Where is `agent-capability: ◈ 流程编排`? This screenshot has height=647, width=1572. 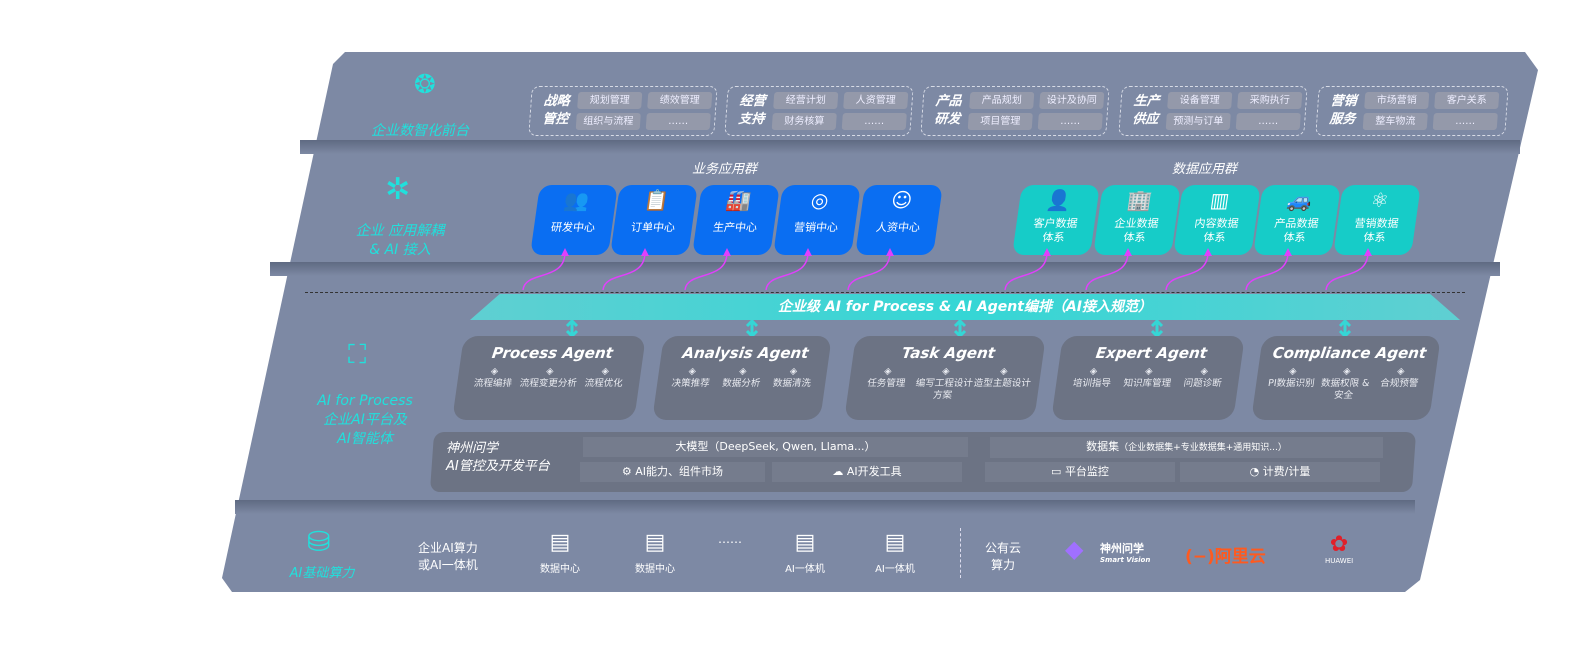
agent-capability: ◈ 流程编排 is located at coordinates (493, 378).